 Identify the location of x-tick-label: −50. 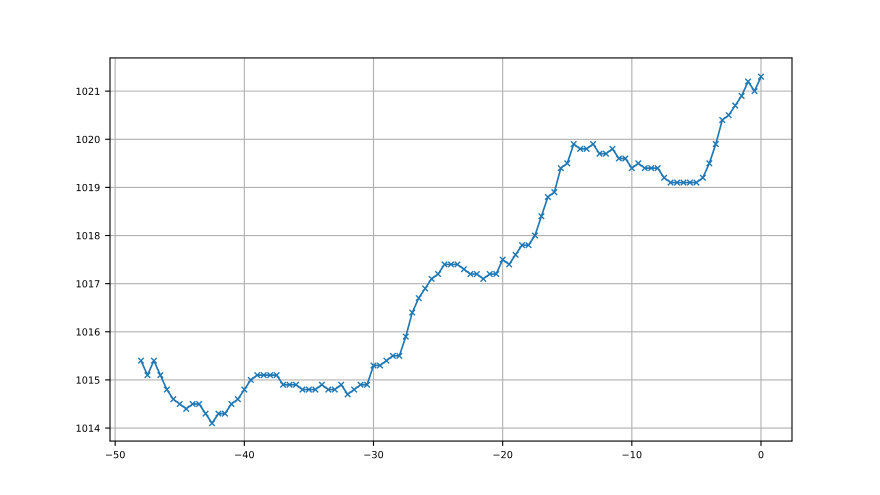
(115, 454).